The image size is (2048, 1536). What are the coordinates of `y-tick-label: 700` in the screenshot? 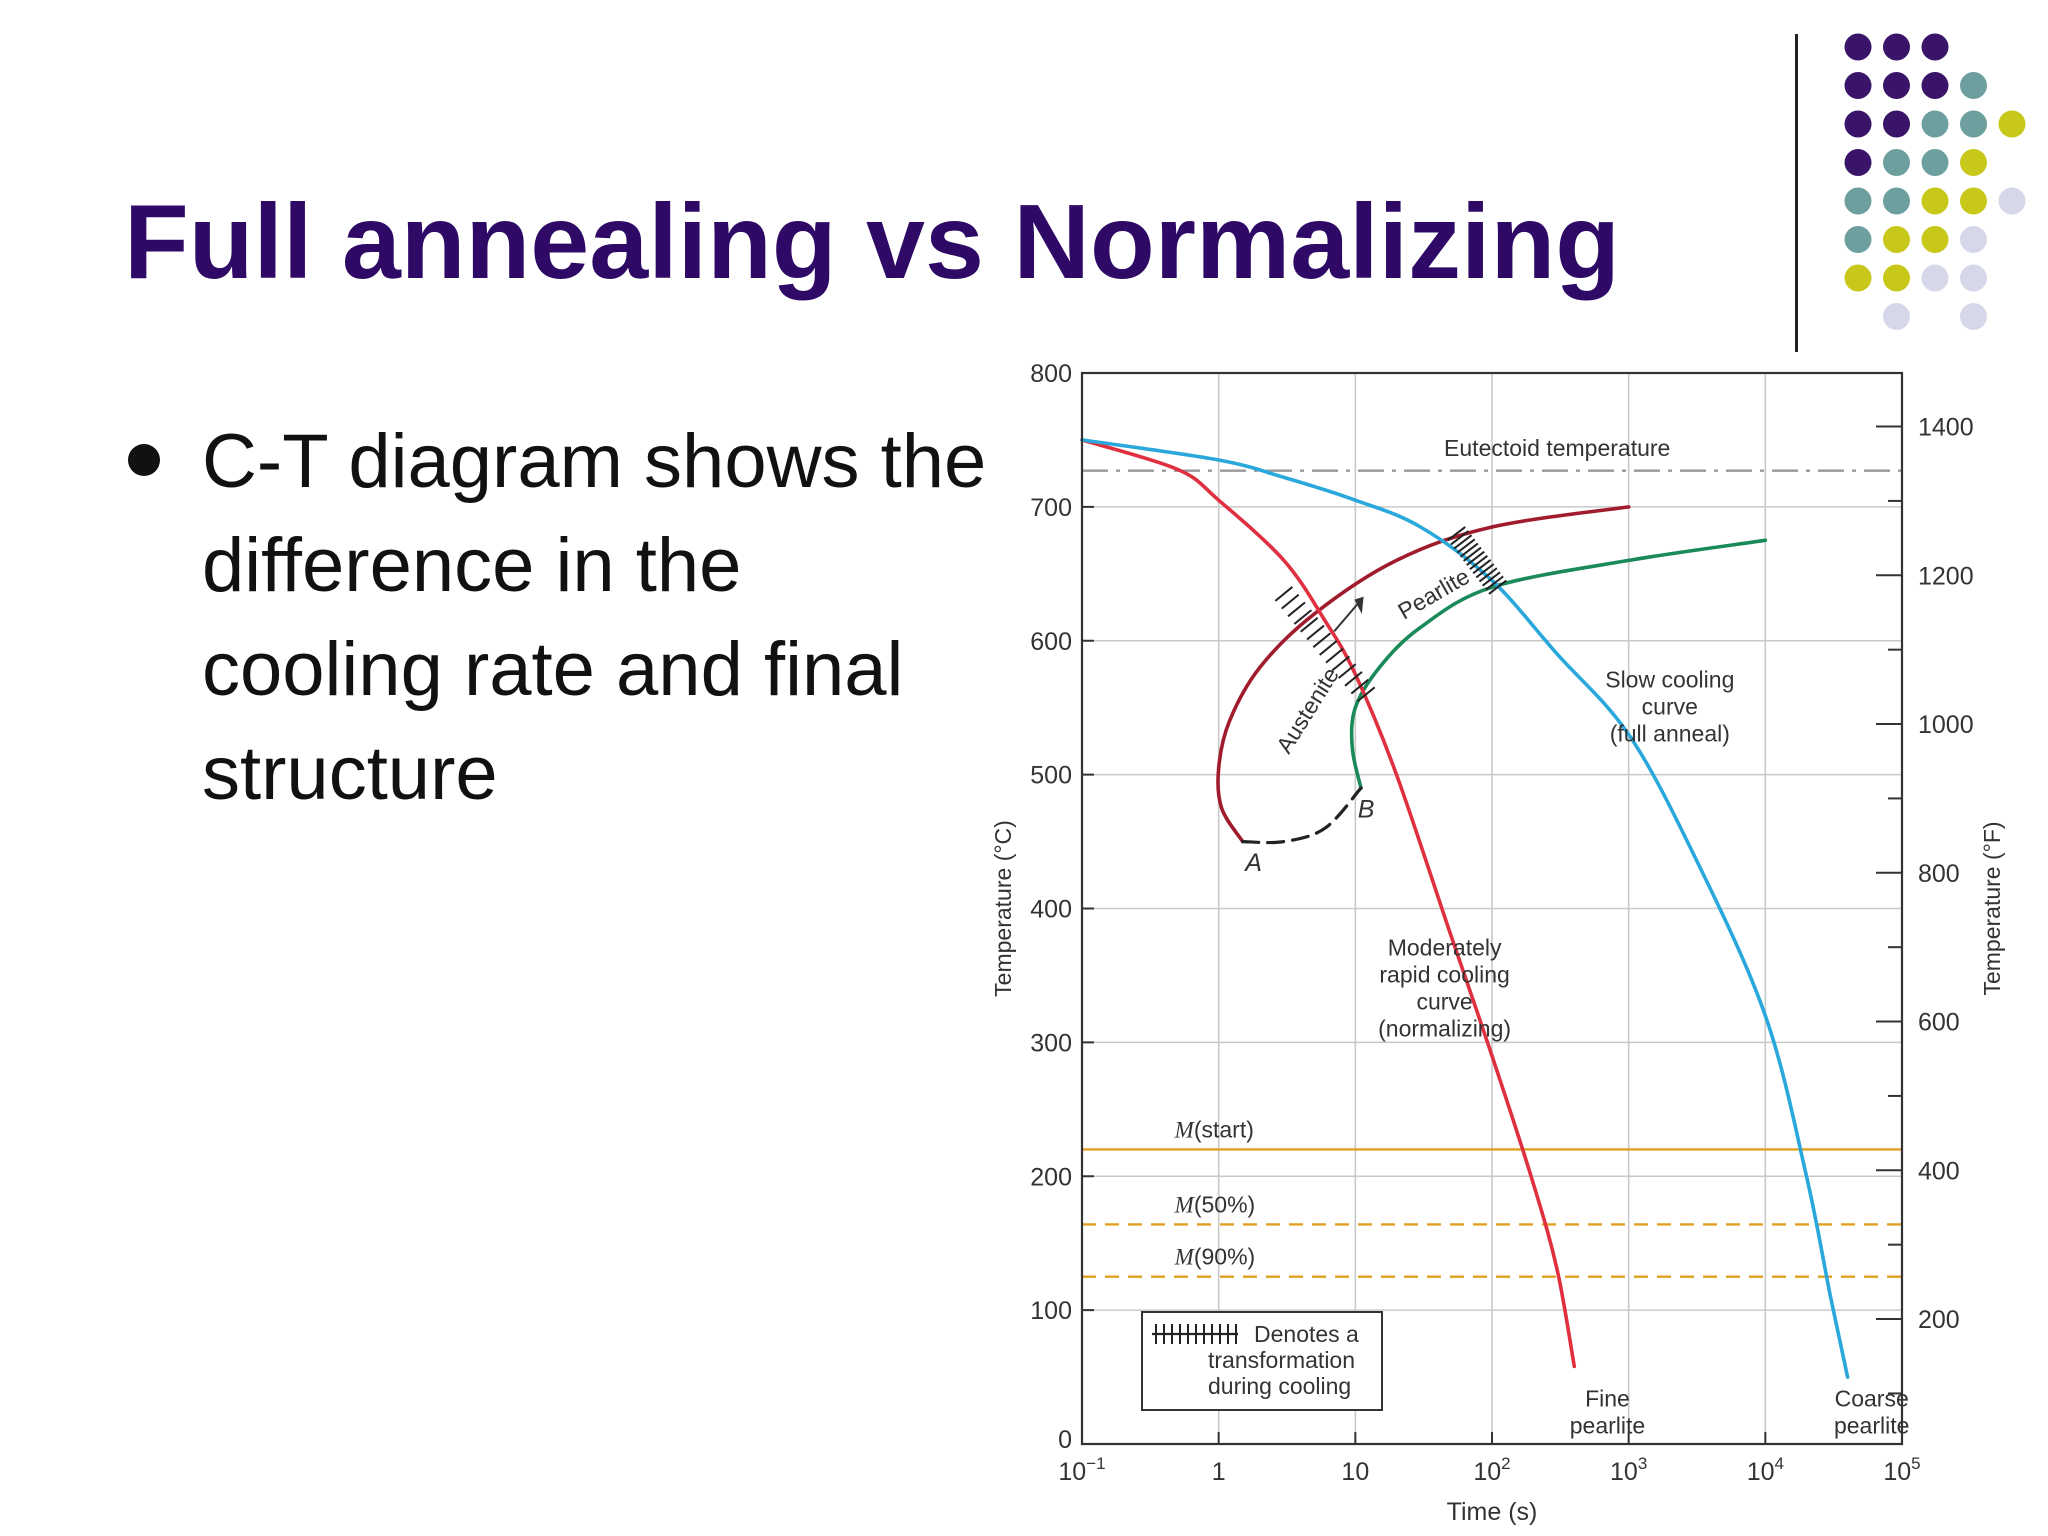 It's located at (1051, 508).